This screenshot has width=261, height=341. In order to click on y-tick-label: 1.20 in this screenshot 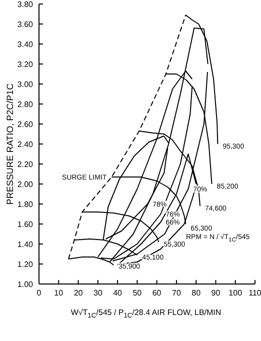, I will do `click(25, 264)`.